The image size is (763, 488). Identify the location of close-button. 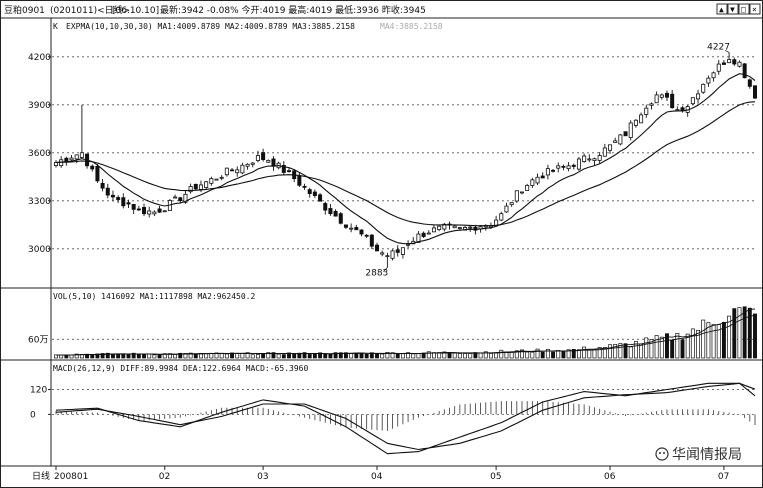
(755, 9).